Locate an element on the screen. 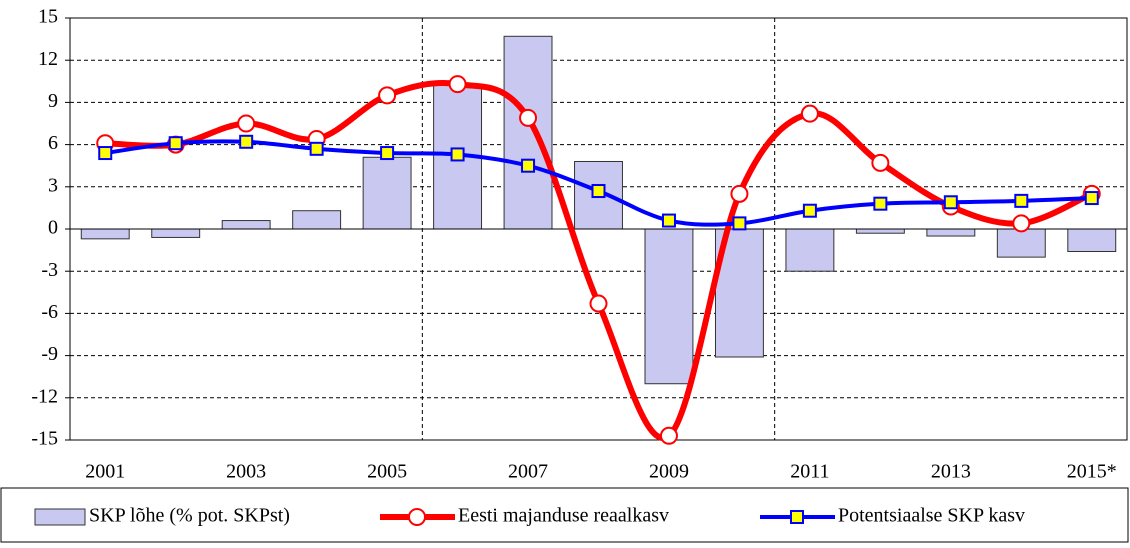  y-tick-label: -9 is located at coordinates (49, 354).